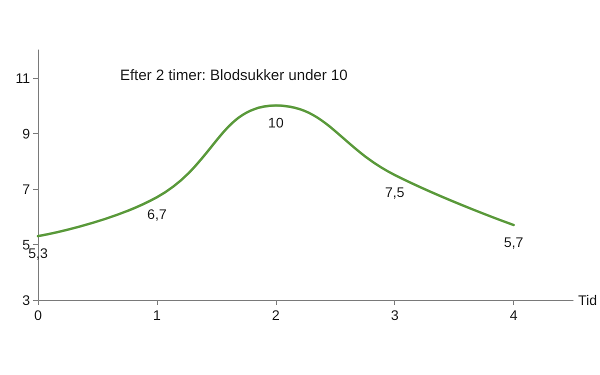  Describe the element at coordinates (394, 315) in the screenshot. I see `x-tick-label: 3` at that location.